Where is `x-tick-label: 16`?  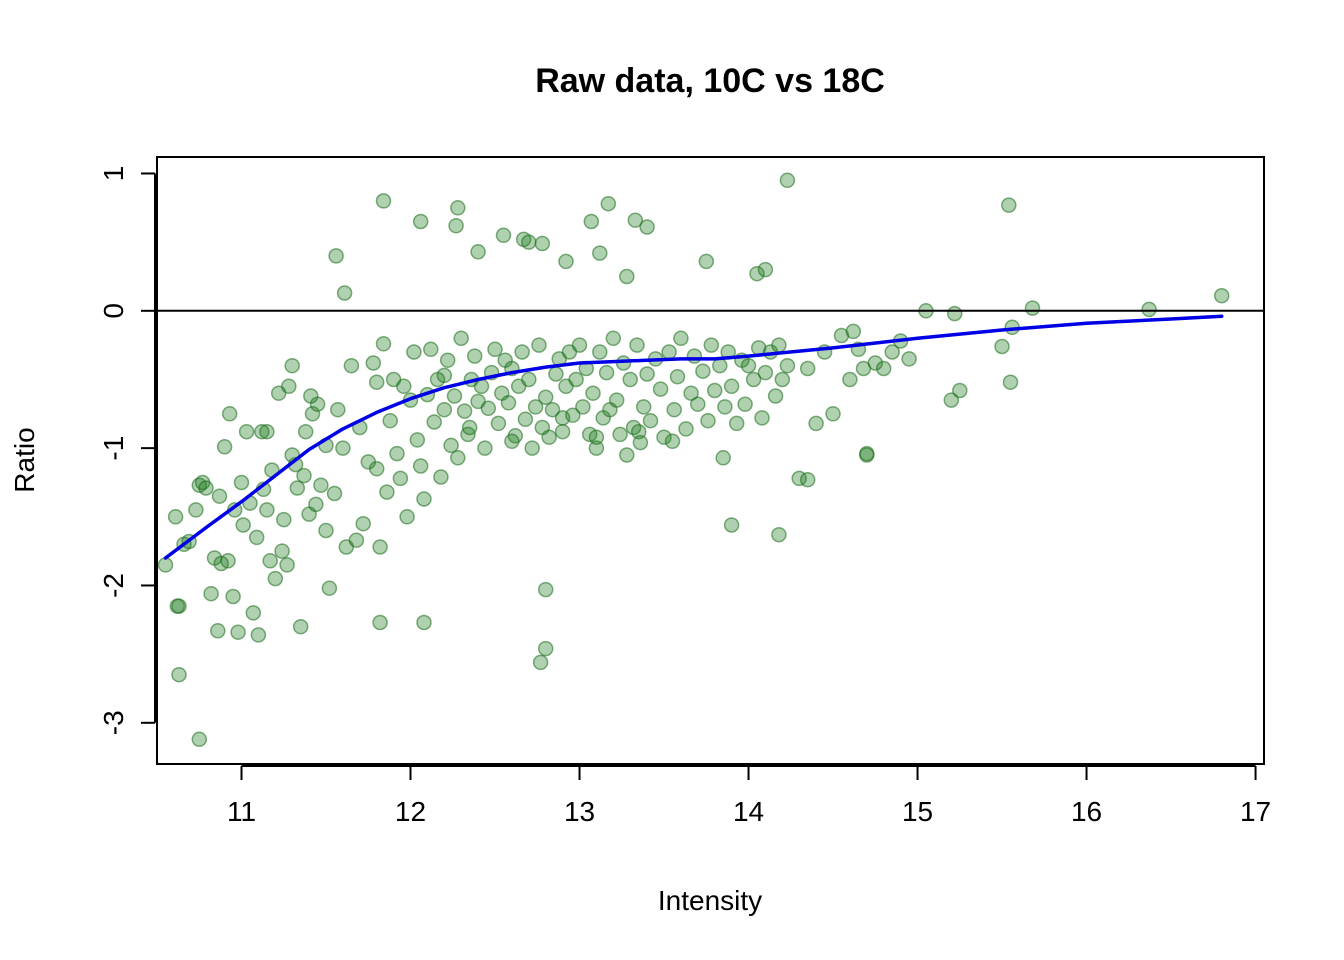 x-tick-label: 16 is located at coordinates (1086, 811).